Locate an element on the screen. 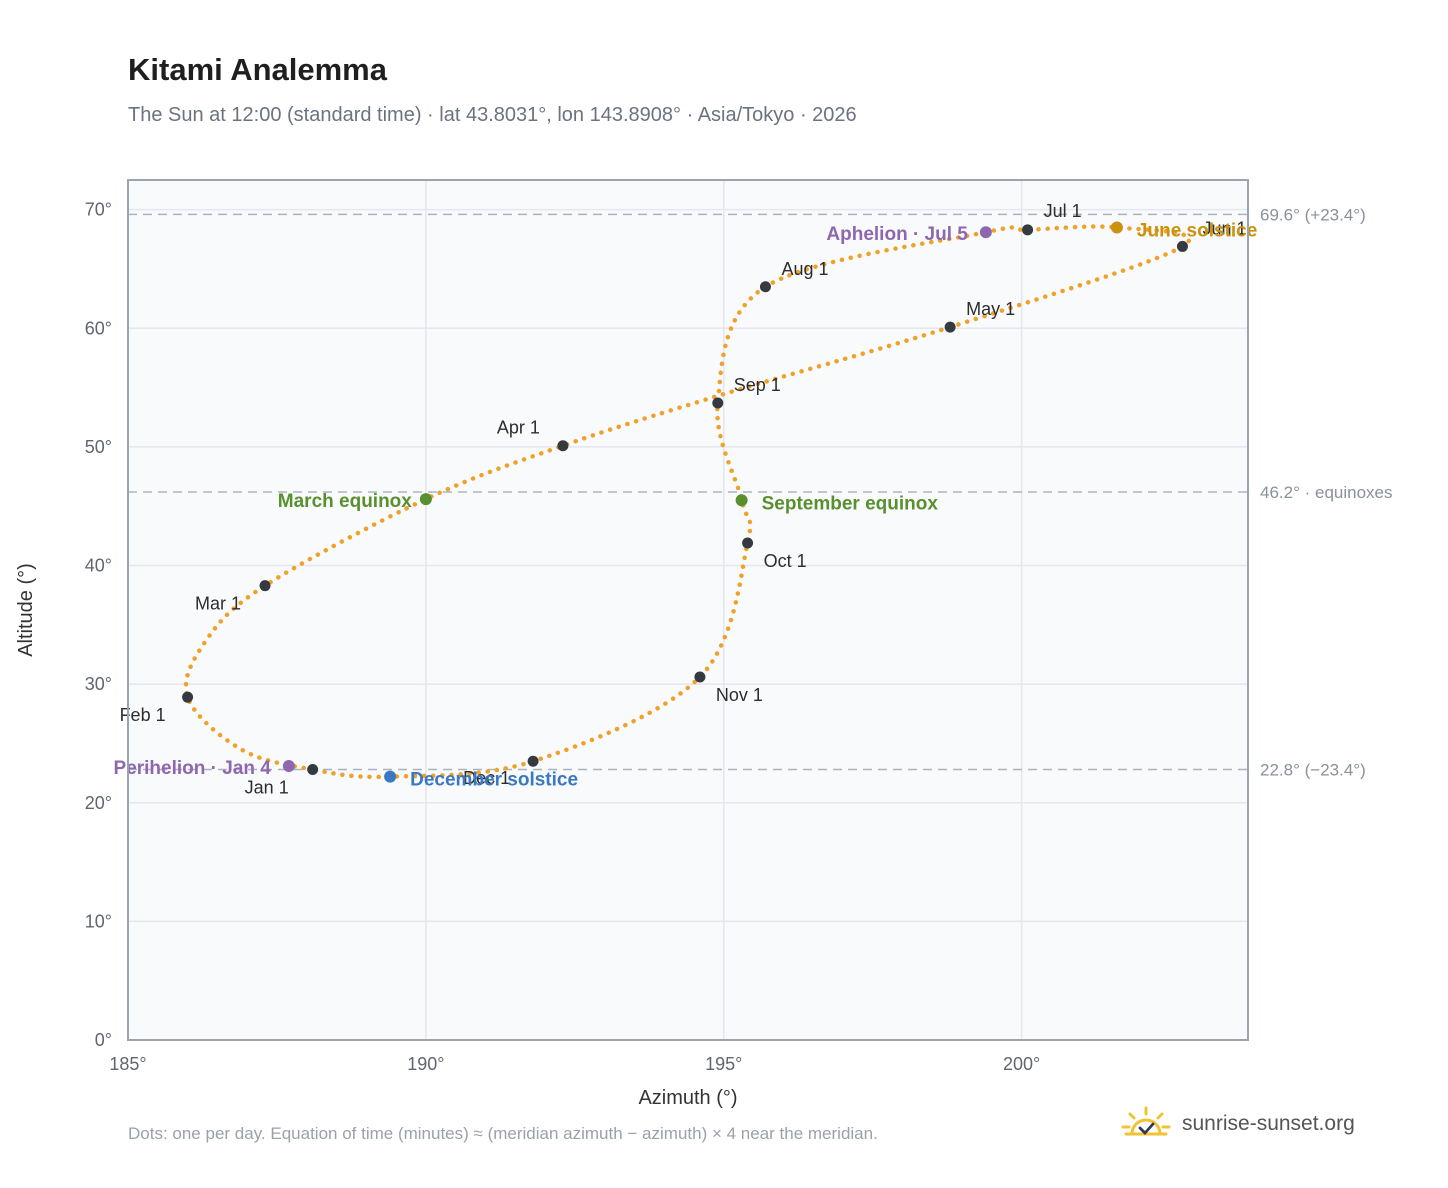  month-label: Feb 1 is located at coordinates (143, 715).